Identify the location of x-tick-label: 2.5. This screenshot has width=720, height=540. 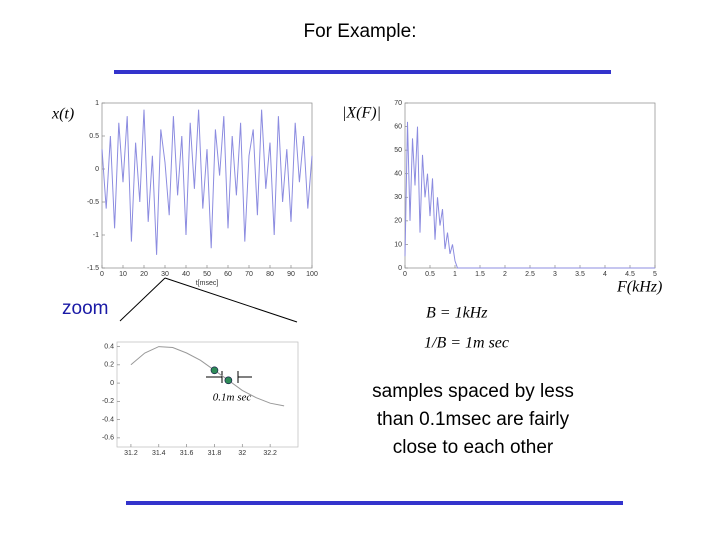
(530, 274).